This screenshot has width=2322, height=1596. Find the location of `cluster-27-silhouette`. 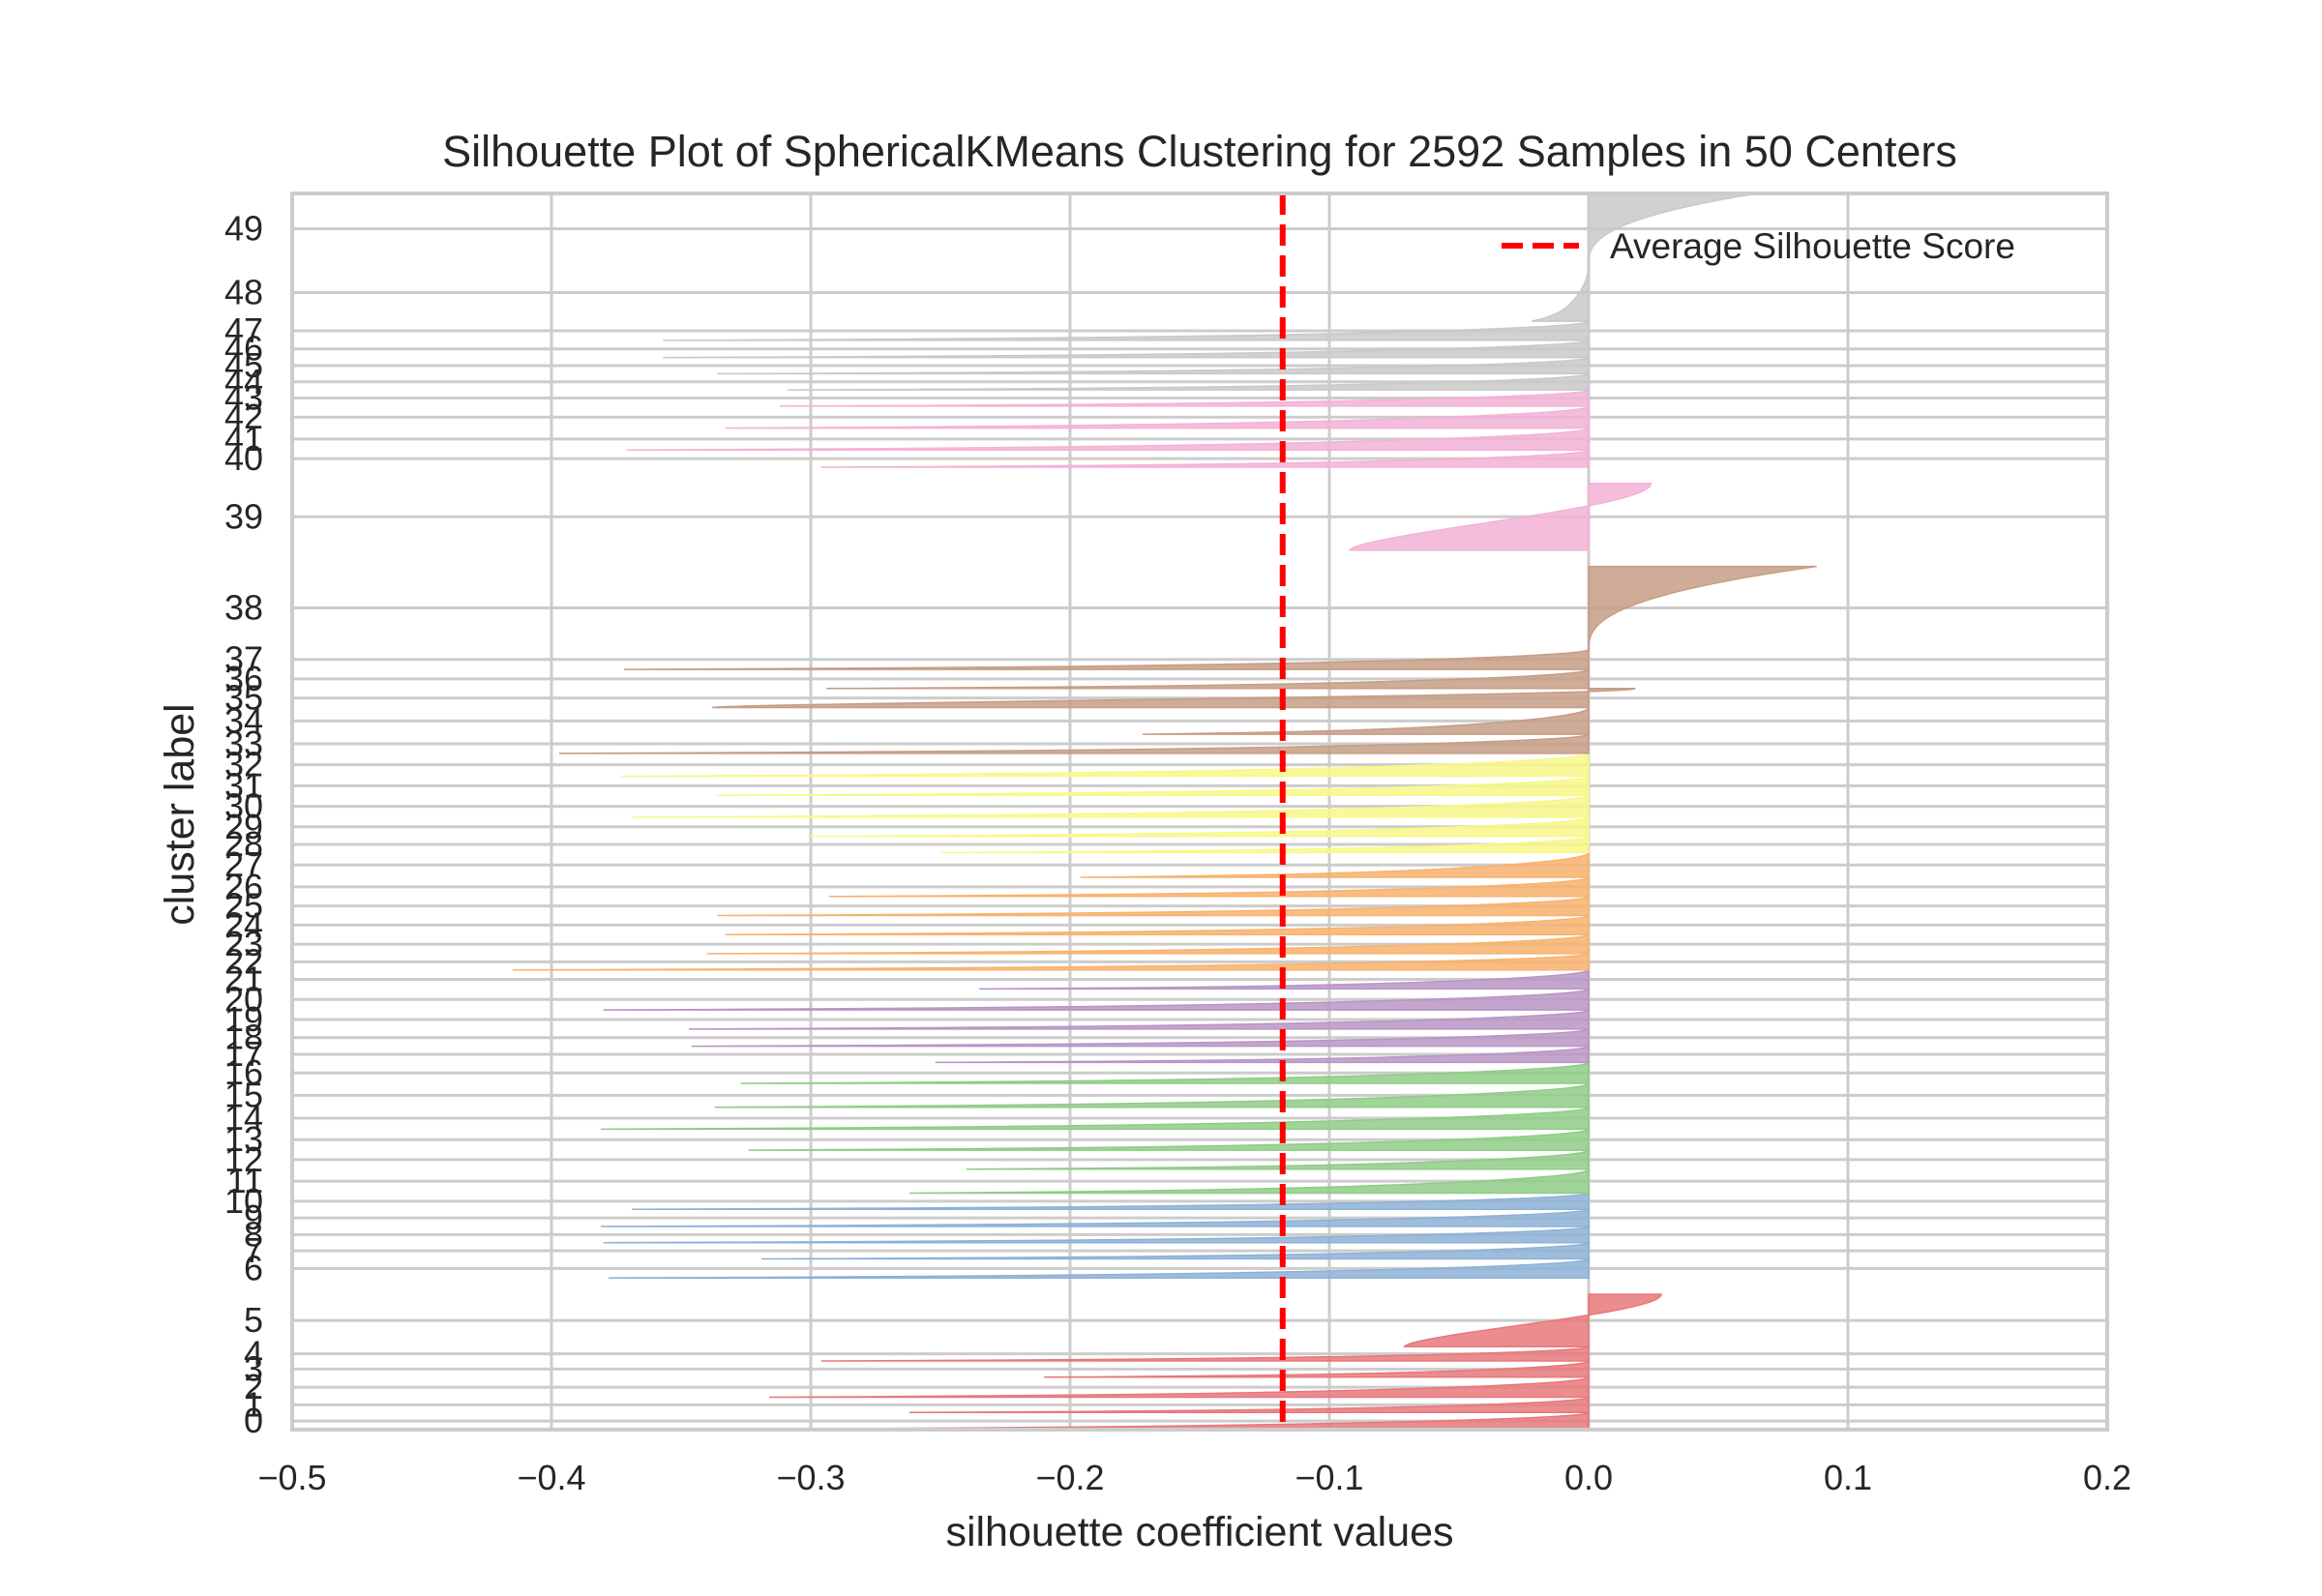

cluster-27-silhouette is located at coordinates (1335, 865).